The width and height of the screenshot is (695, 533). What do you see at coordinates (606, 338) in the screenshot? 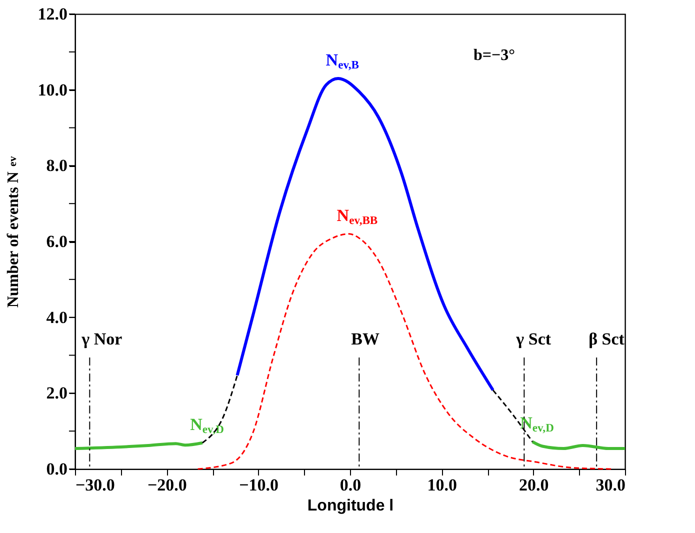
I see `ref-line-label: β Sct` at bounding box center [606, 338].